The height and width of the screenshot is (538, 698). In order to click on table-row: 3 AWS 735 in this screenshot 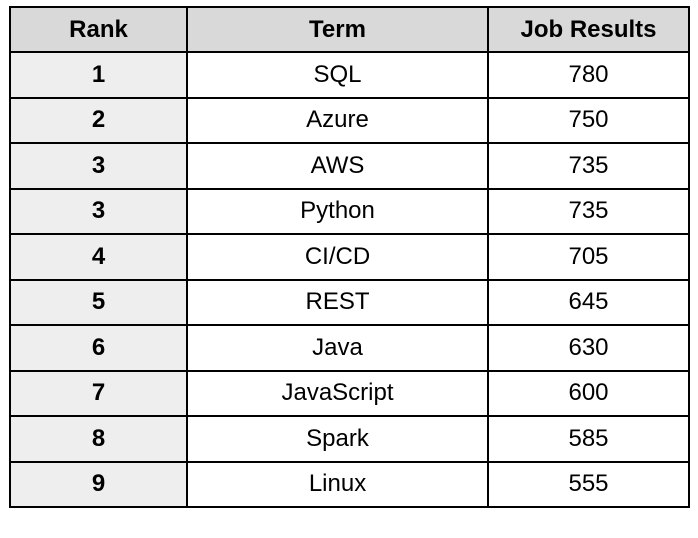, I will do `click(349, 166)`.